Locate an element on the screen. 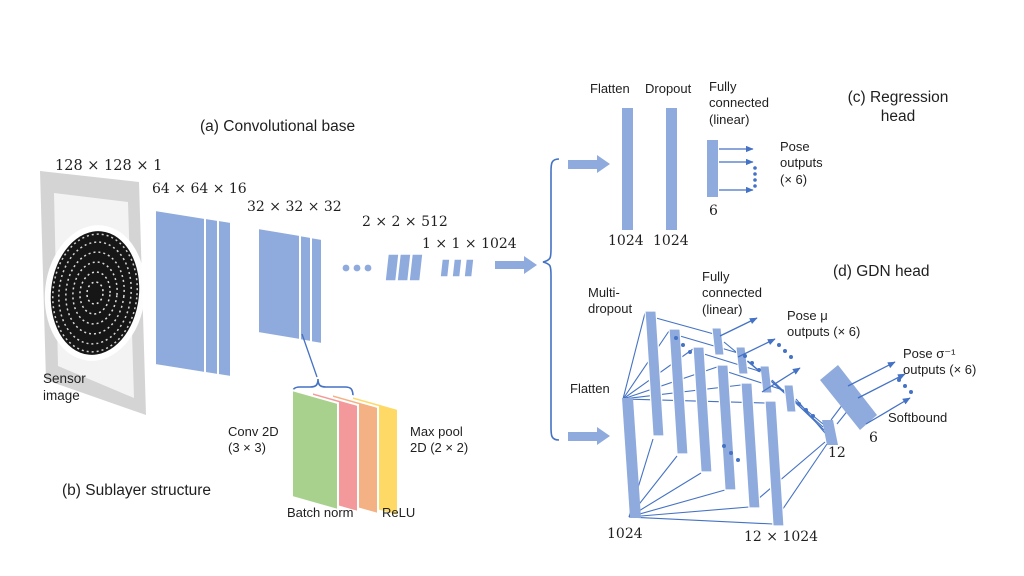 This screenshot has height=576, width=1024. input-dim-label: 128 × 128 × 1 is located at coordinates (109, 166).